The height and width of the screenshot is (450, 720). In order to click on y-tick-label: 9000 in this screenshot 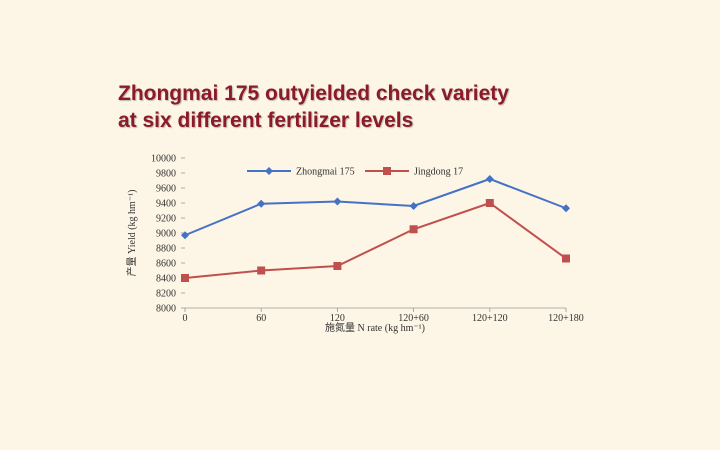, I will do `click(166, 234)`.